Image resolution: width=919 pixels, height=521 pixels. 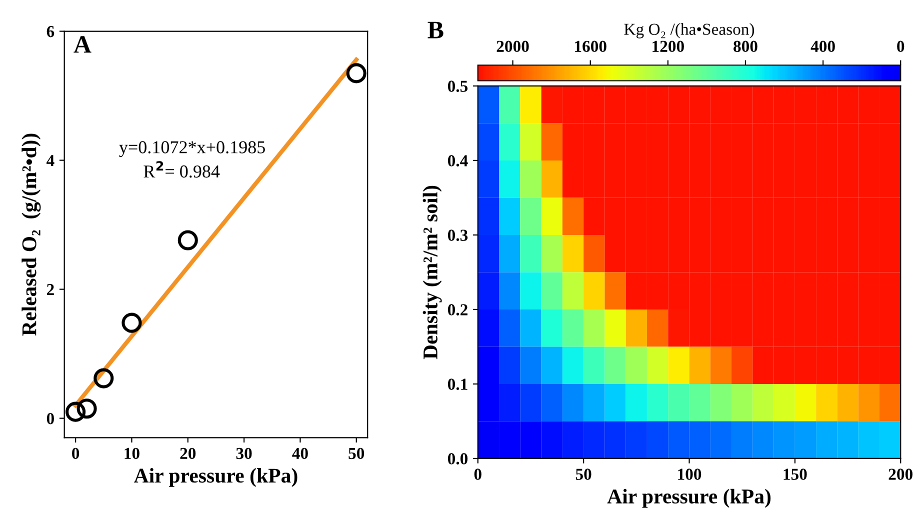 What do you see at coordinates (458, 86) in the screenshot?
I see `y-tick-label: 0.5` at bounding box center [458, 86].